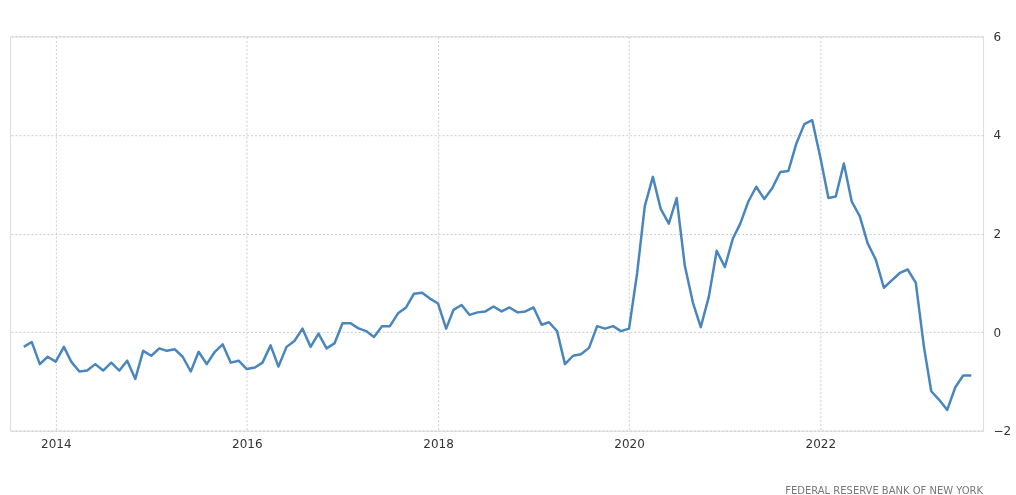 This screenshot has width=1016, height=495. I want to click on y-tick-label: 0, so click(997, 332).